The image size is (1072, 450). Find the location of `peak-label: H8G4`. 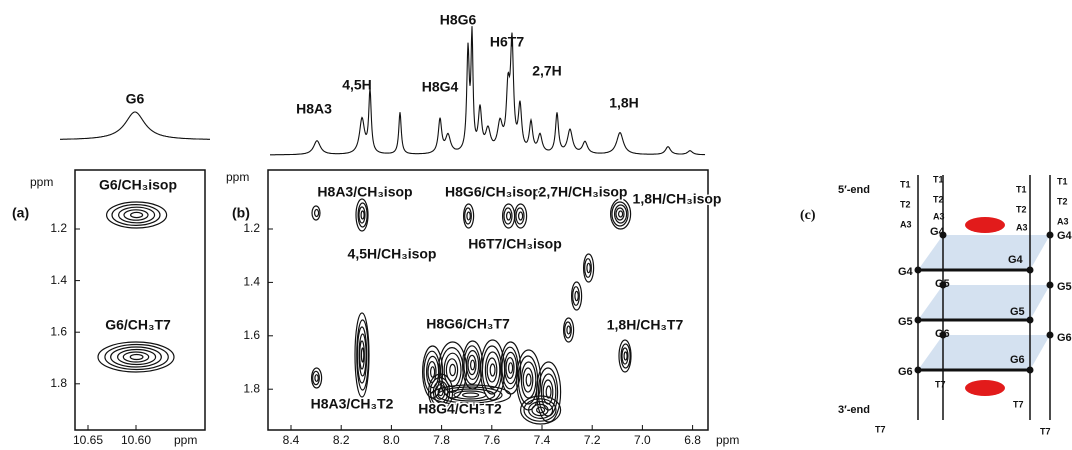

peak-label: H8G4 is located at coordinates (440, 87).